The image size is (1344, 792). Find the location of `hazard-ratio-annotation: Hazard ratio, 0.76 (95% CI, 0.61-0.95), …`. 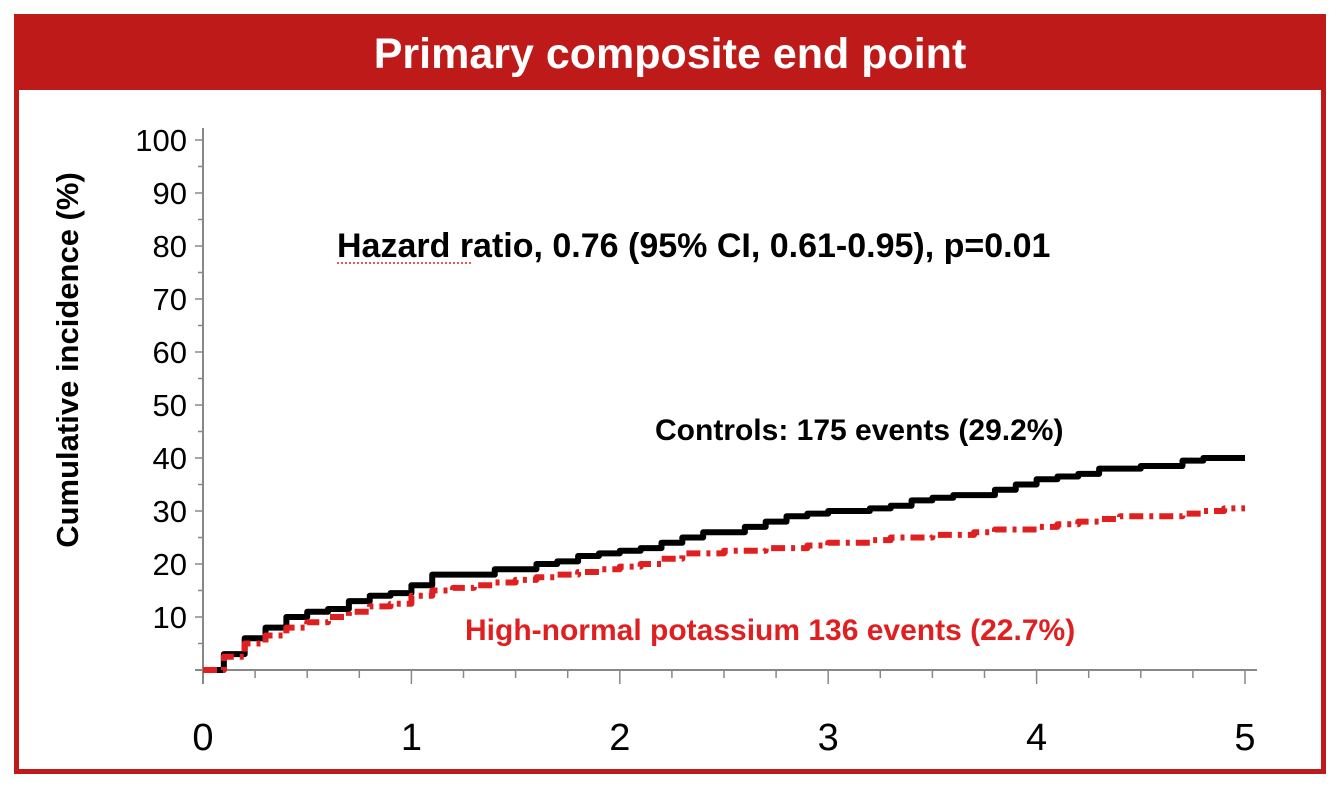

hazard-ratio-annotation: Hazard ratio, 0.76 (95% CI, 0.61-0.95), … is located at coordinates (693, 246).